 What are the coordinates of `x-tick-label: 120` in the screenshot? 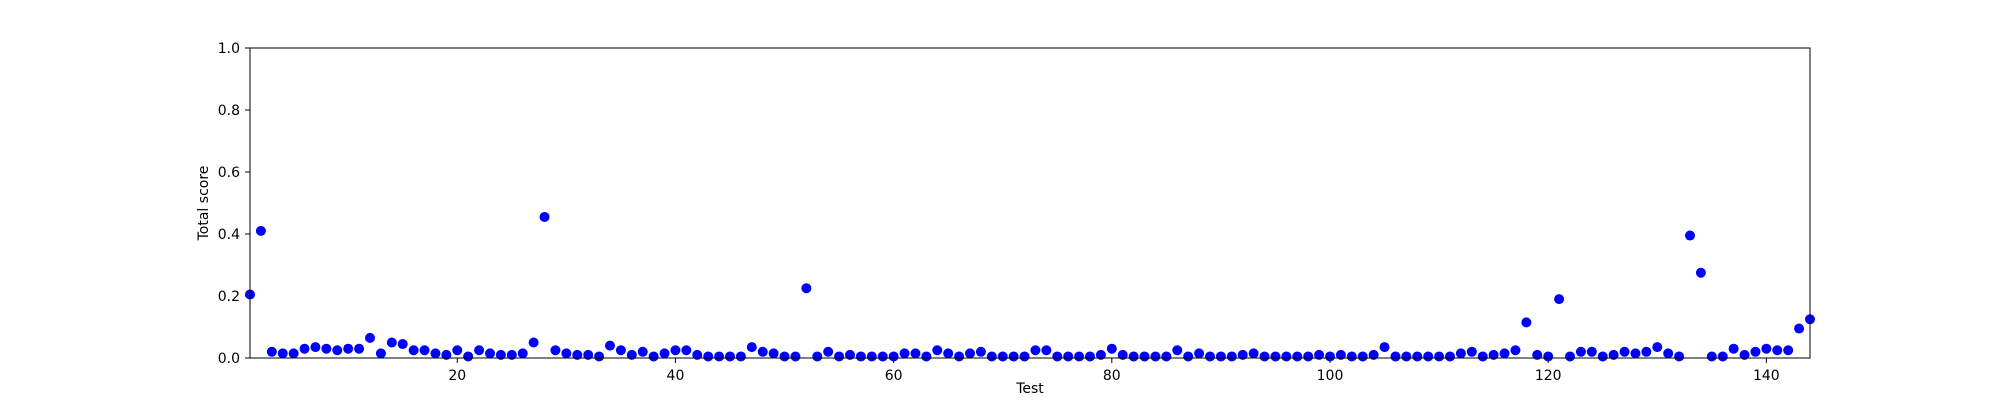 It's located at (1548, 376).